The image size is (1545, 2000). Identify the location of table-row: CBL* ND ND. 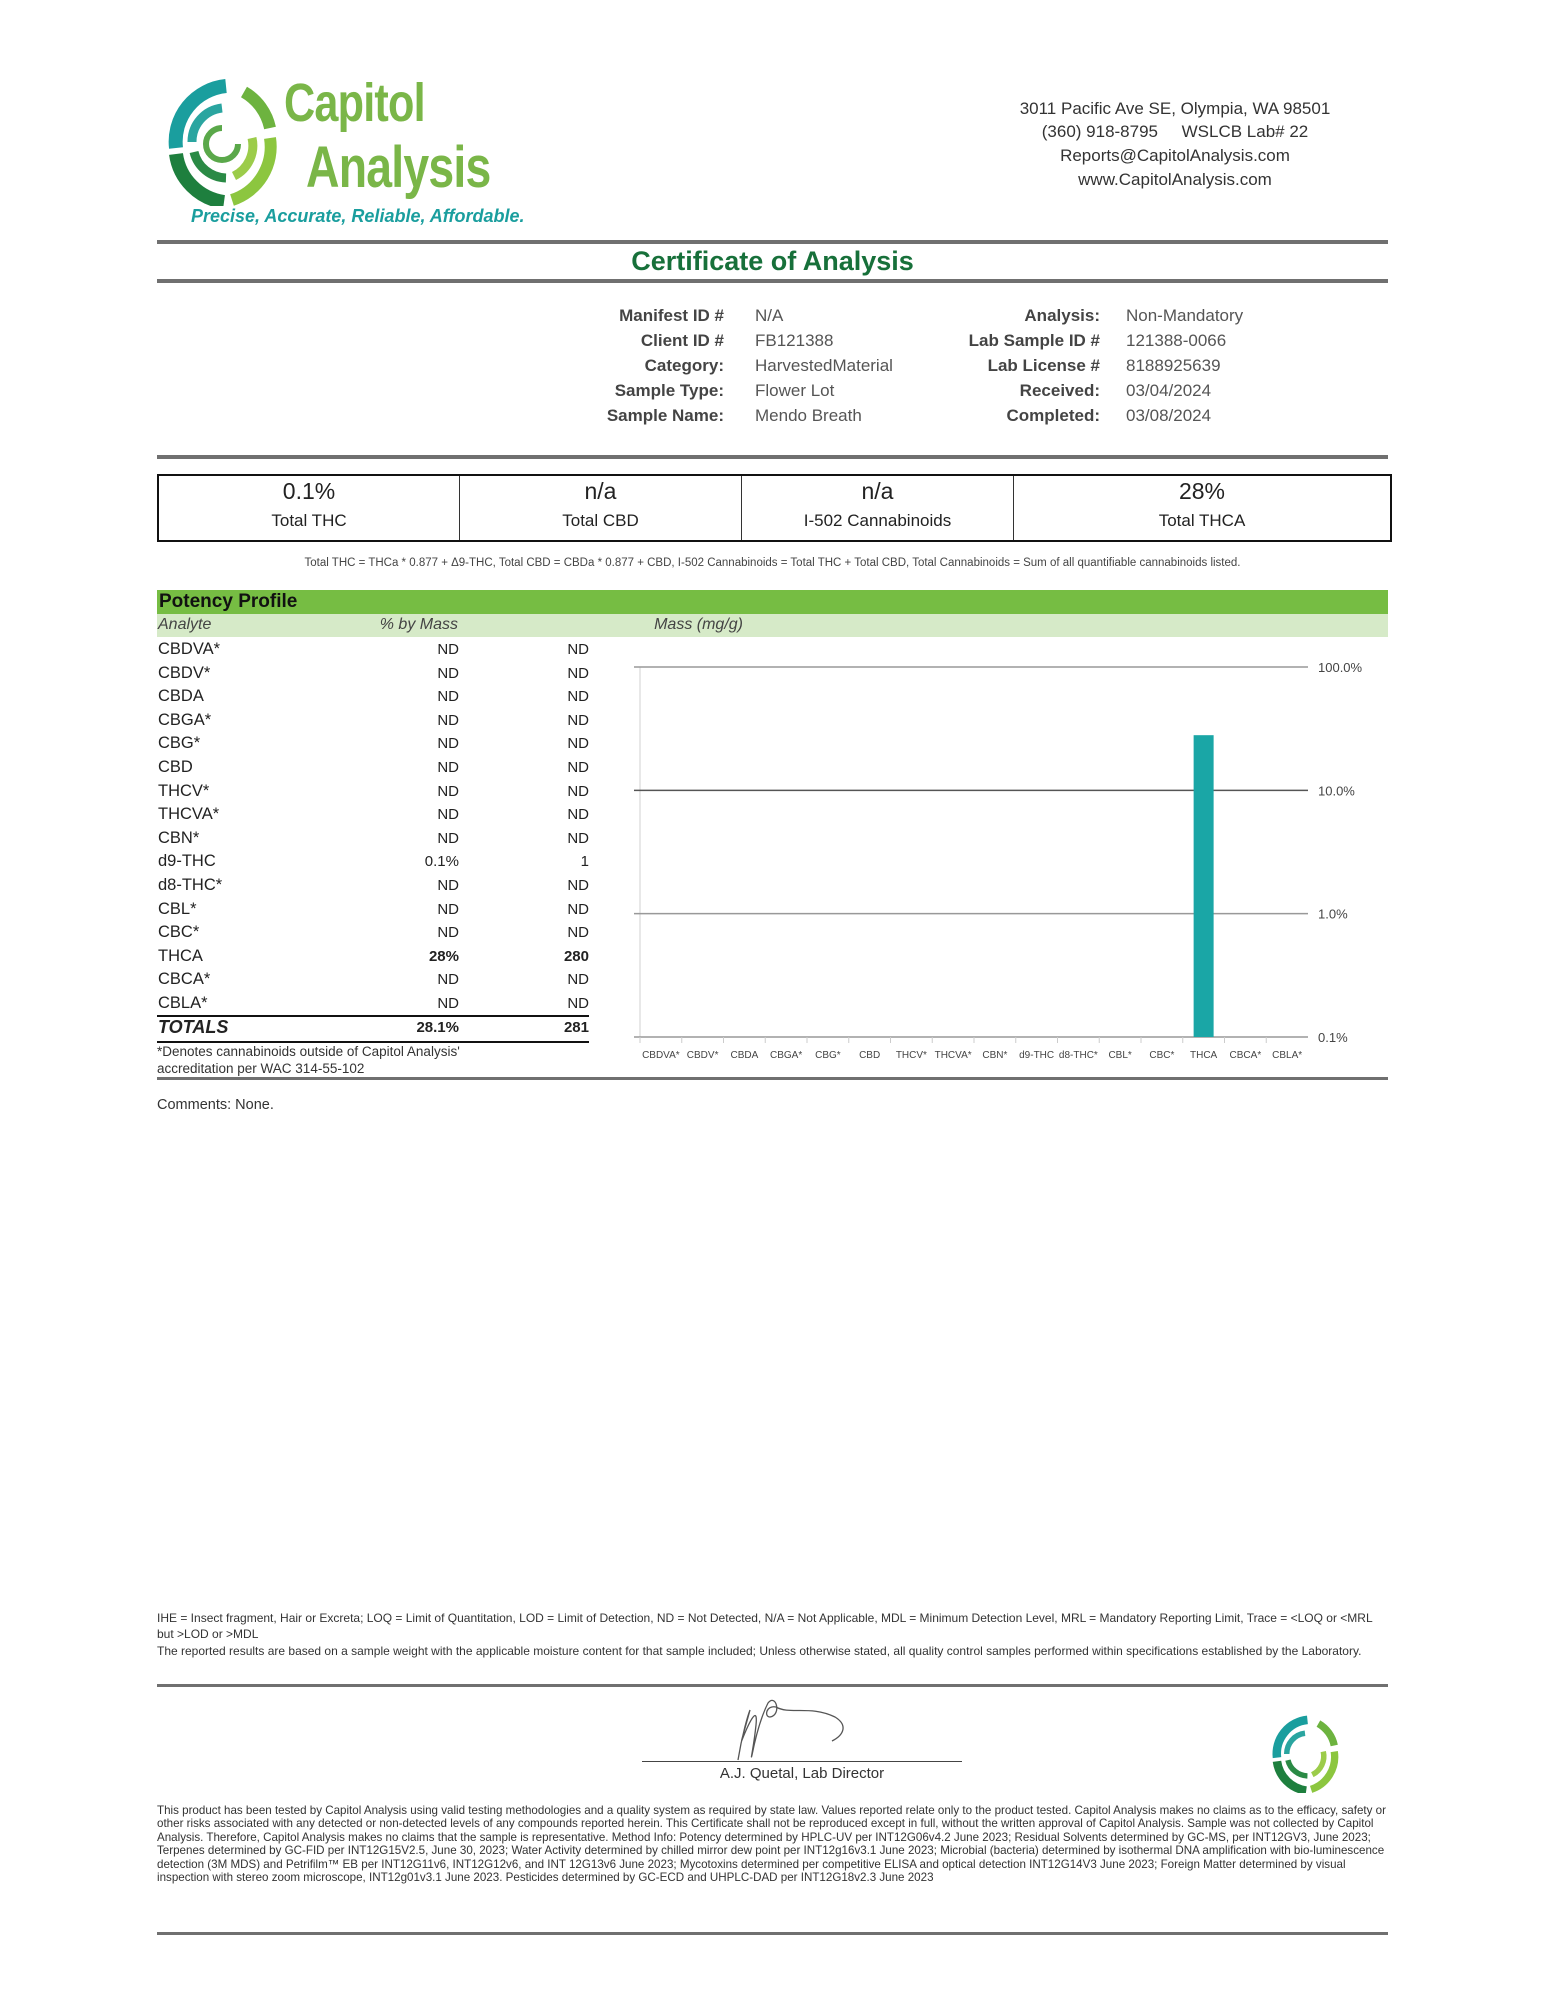
(373, 909).